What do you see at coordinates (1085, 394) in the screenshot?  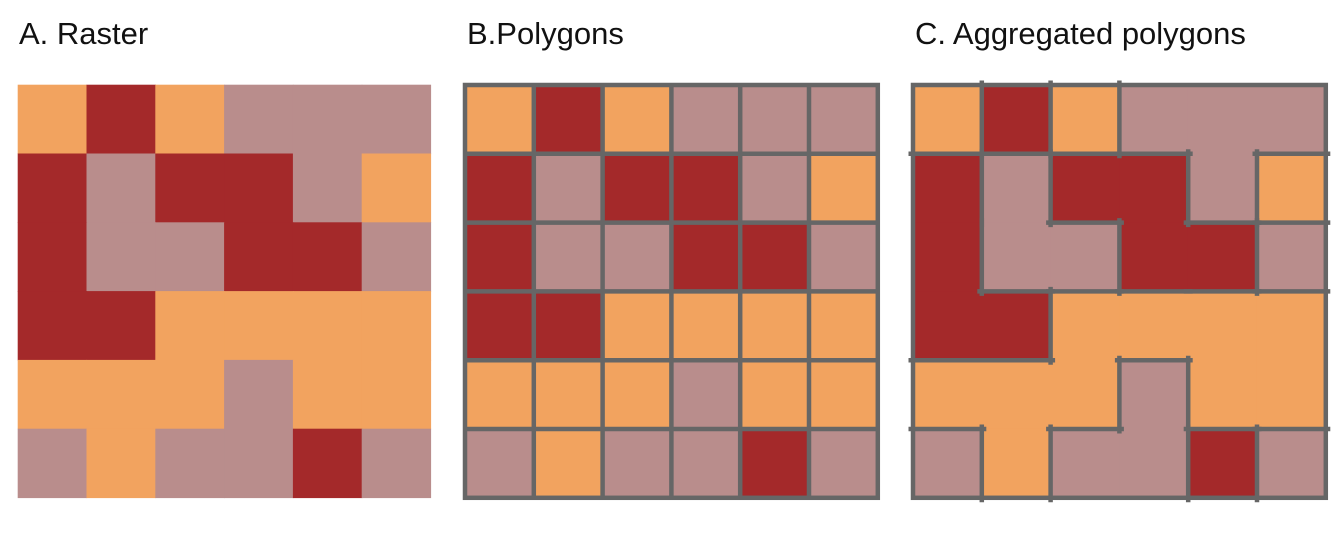 I see `aggregated-cell-orange-r5c3` at bounding box center [1085, 394].